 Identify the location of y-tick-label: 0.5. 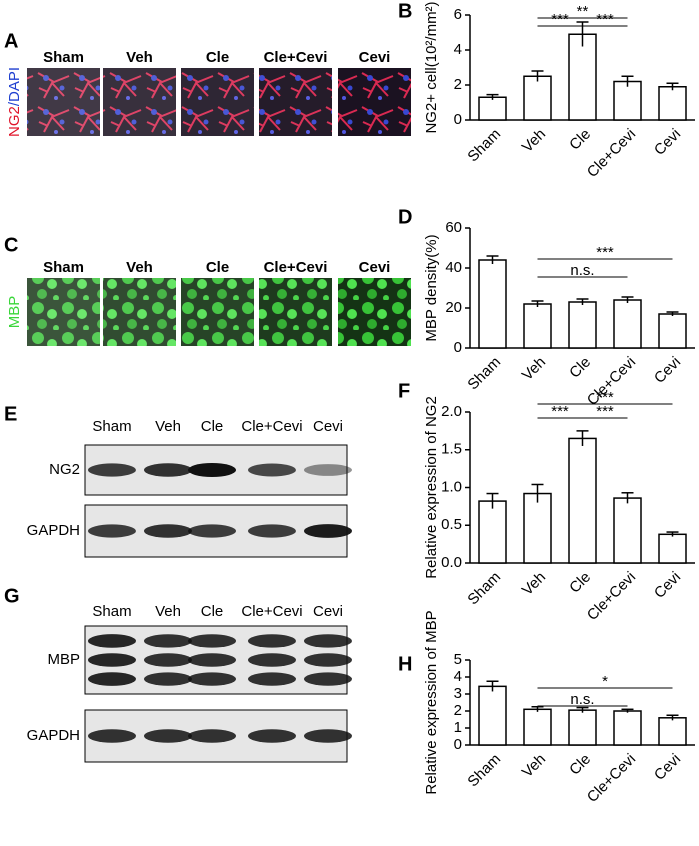
(451, 524).